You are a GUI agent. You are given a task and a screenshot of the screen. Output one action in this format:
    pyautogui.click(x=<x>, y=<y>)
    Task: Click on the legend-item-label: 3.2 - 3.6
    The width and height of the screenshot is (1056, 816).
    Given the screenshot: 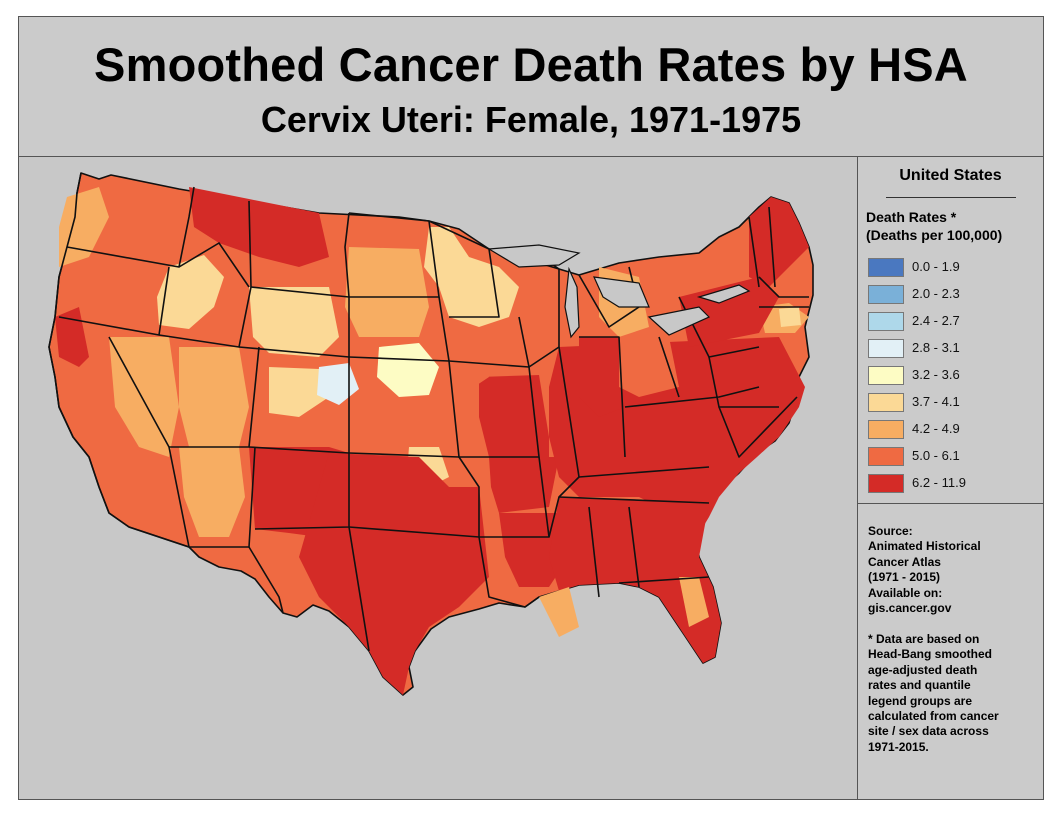 What is the action you would take?
    pyautogui.click(x=936, y=374)
    